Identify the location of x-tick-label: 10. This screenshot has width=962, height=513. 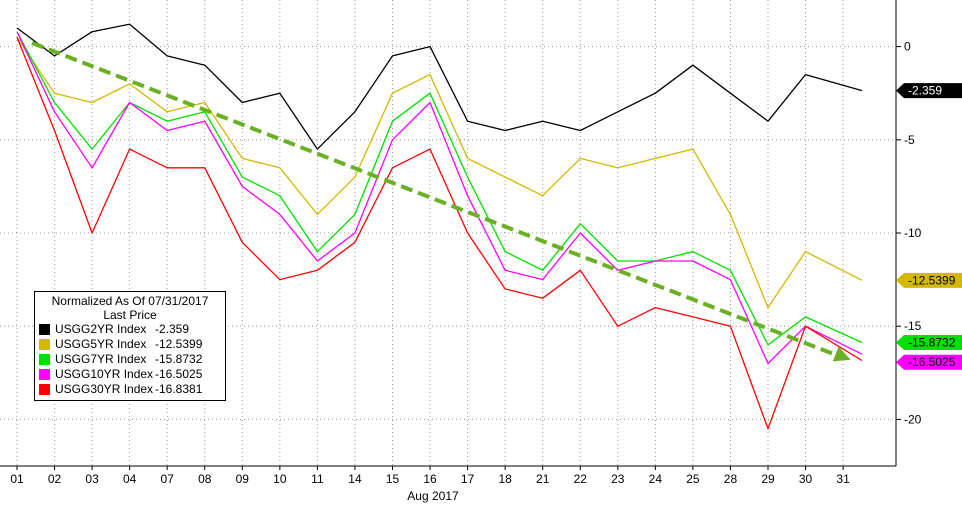
(280, 479).